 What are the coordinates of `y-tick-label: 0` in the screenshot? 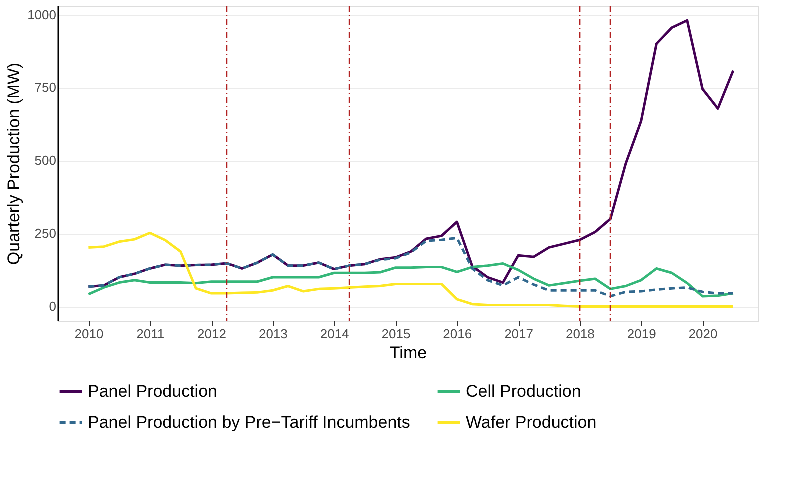 It's located at (52, 306).